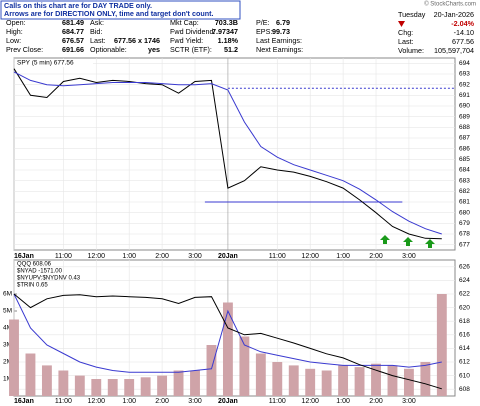 The height and width of the screenshot is (406, 480). What do you see at coordinates (281, 31) in the screenshot?
I see `quote-value: 99.73` at bounding box center [281, 31].